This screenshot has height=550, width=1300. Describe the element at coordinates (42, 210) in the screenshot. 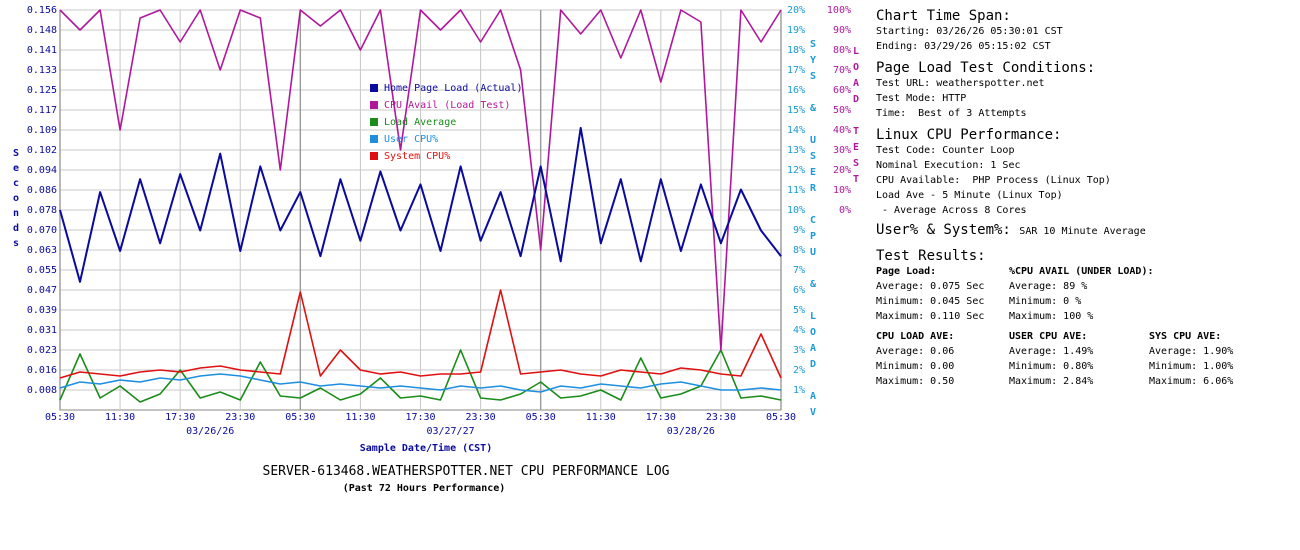

I see `y-left-tick: 0.078` at that location.